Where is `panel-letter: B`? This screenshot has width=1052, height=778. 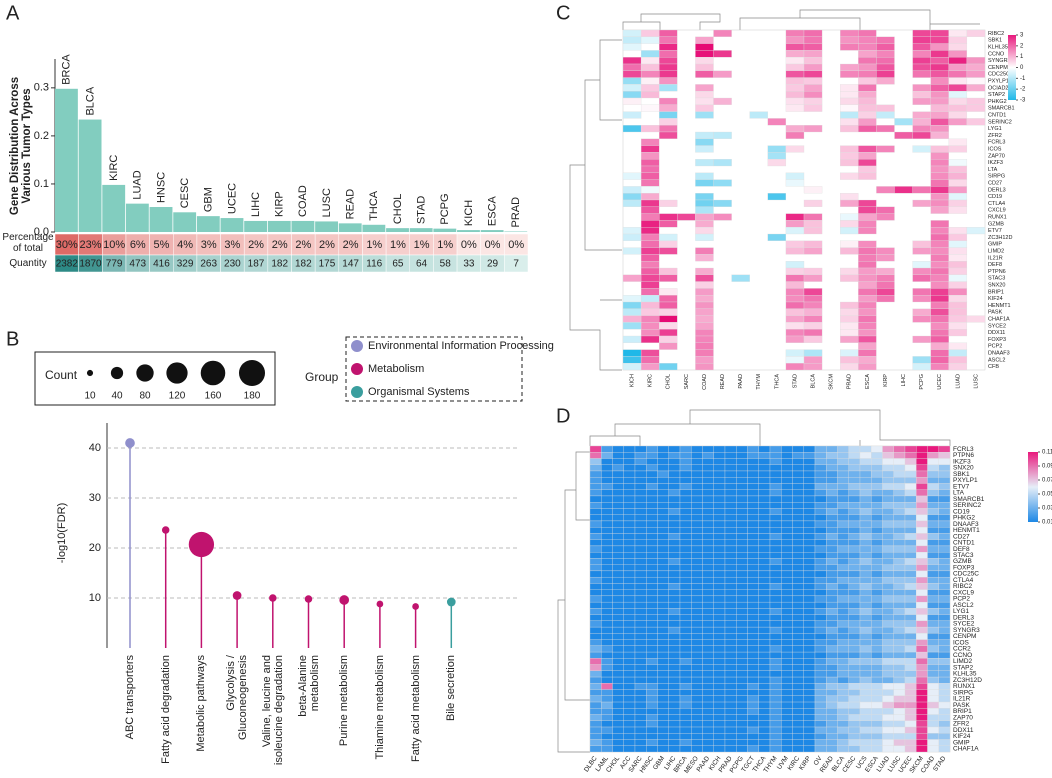 panel-letter: B is located at coordinates (12, 339).